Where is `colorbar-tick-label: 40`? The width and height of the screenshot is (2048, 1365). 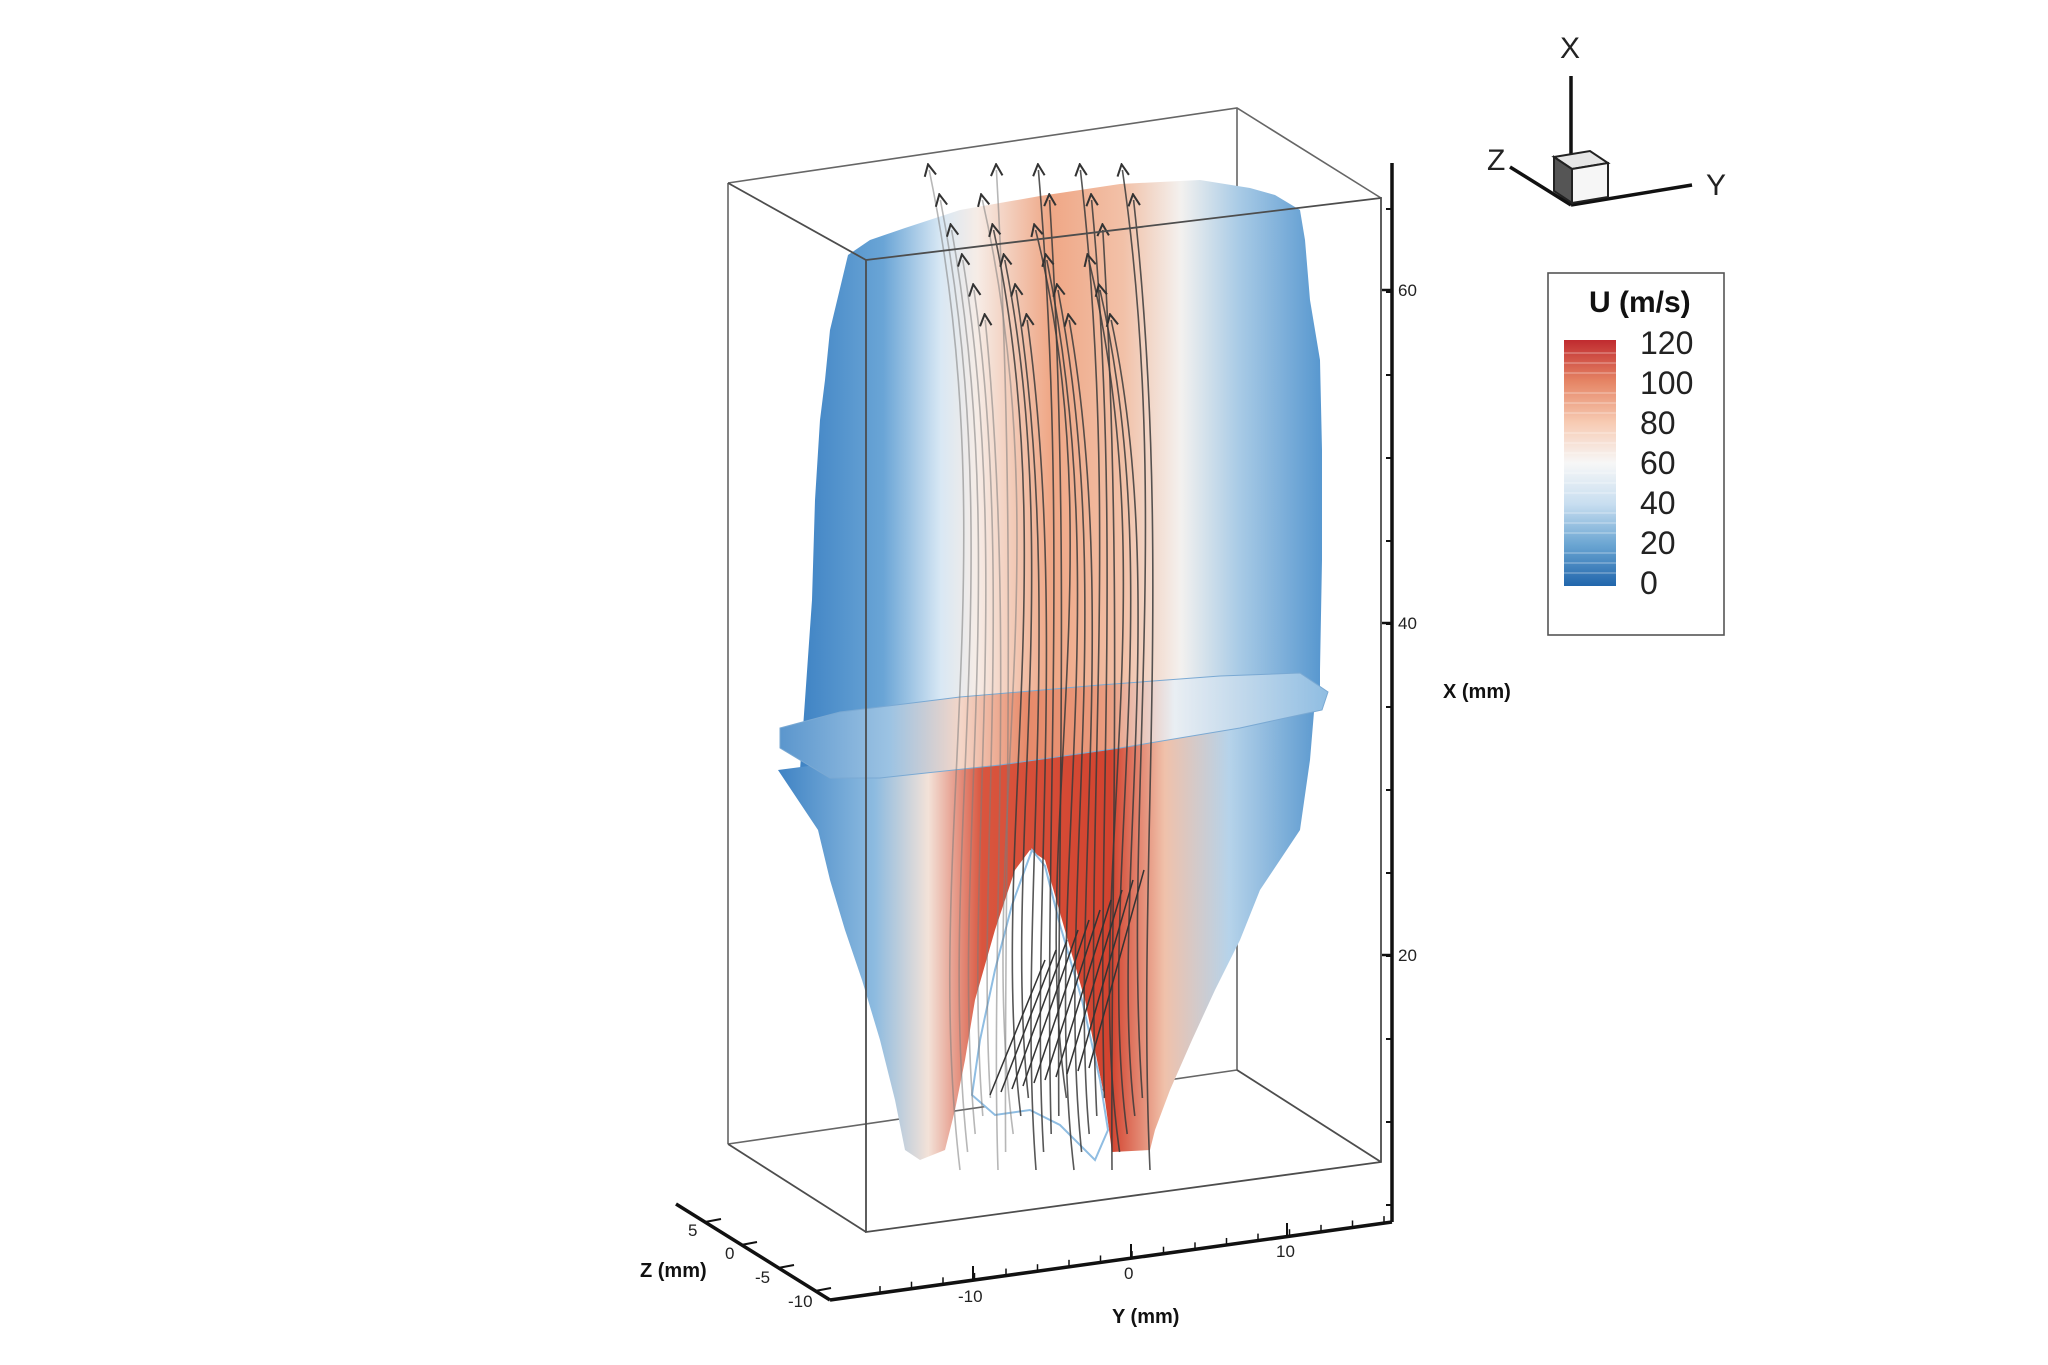
colorbar-tick-label: 40 is located at coordinates (1658, 503).